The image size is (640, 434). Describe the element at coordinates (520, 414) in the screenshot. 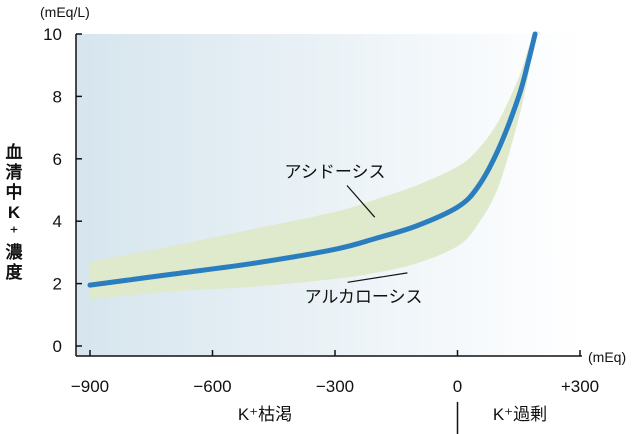

I see `region-label-excess: K⁺過剰` at that location.